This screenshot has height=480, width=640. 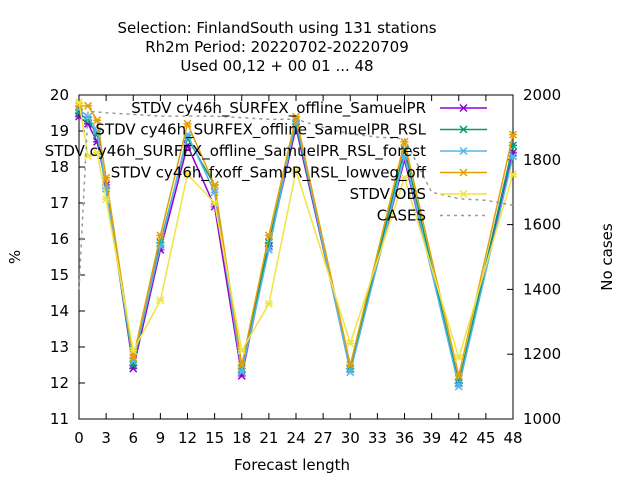 I want to click on x-tick-label: 48, so click(x=512, y=438).